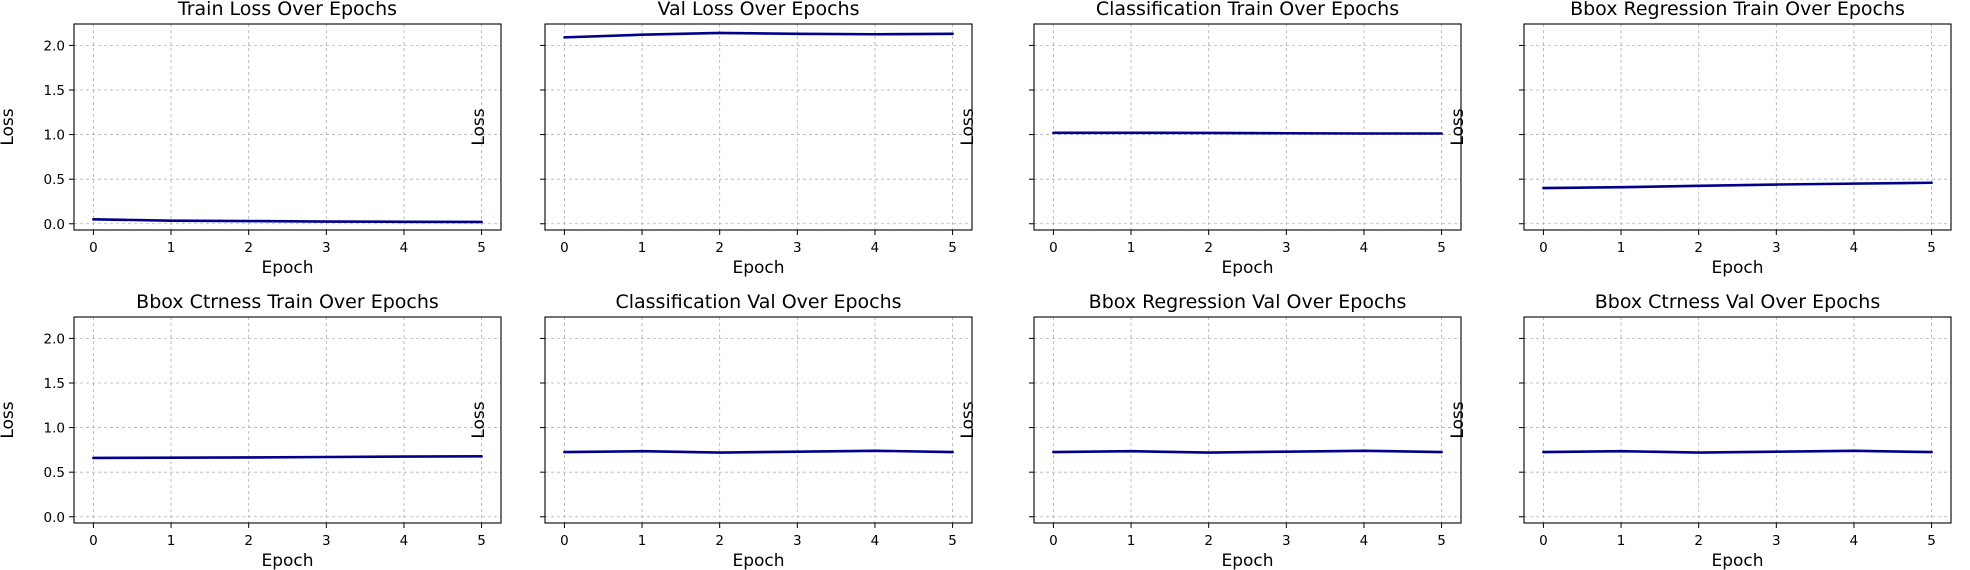 The height and width of the screenshot is (570, 1970). What do you see at coordinates (1247, 10) in the screenshot?
I see `subplot-title: Classification Train Over Epochs` at bounding box center [1247, 10].